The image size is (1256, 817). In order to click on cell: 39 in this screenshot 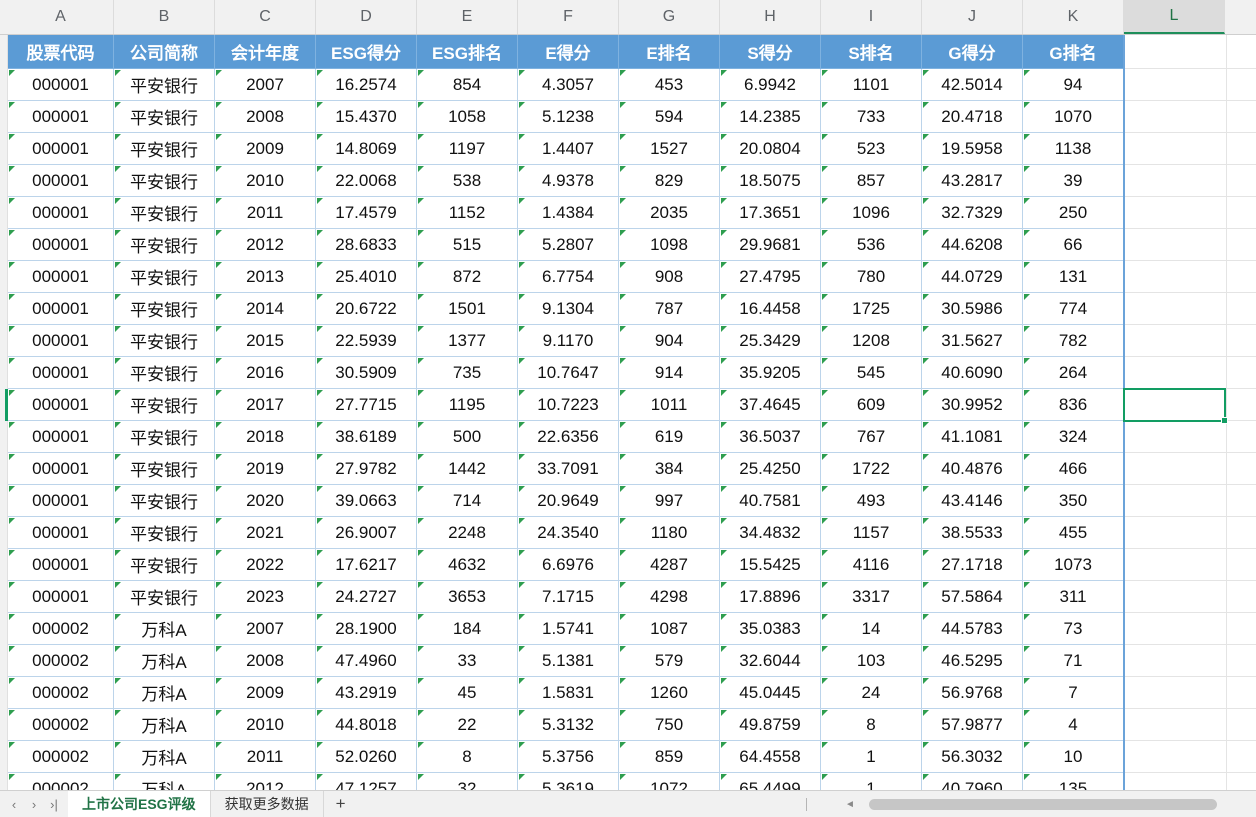, I will do `click(1073, 181)`.